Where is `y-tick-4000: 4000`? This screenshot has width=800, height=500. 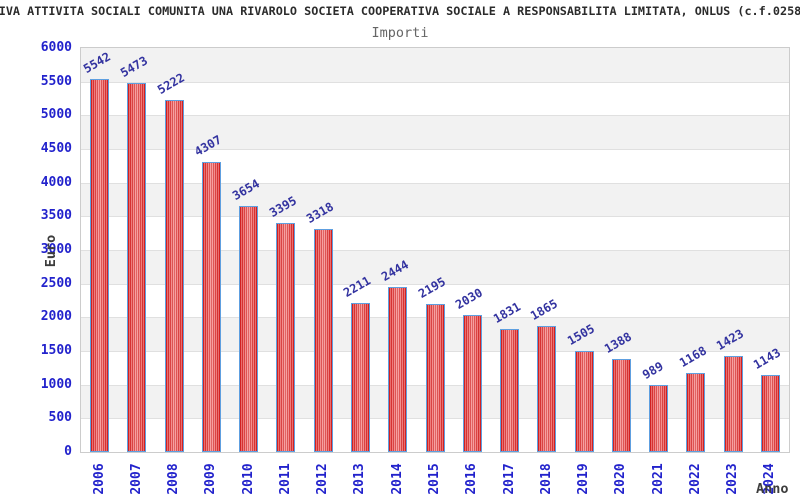 y-tick-4000: 4000 is located at coordinates (56, 182).